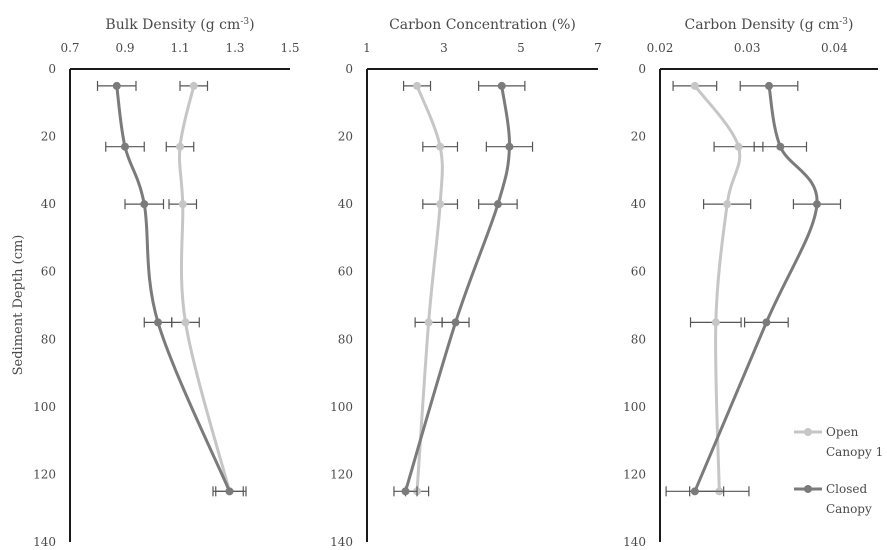  Describe the element at coordinates (849, 499) in the screenshot. I see `legend-closed-label: Closed Canopy` at that location.